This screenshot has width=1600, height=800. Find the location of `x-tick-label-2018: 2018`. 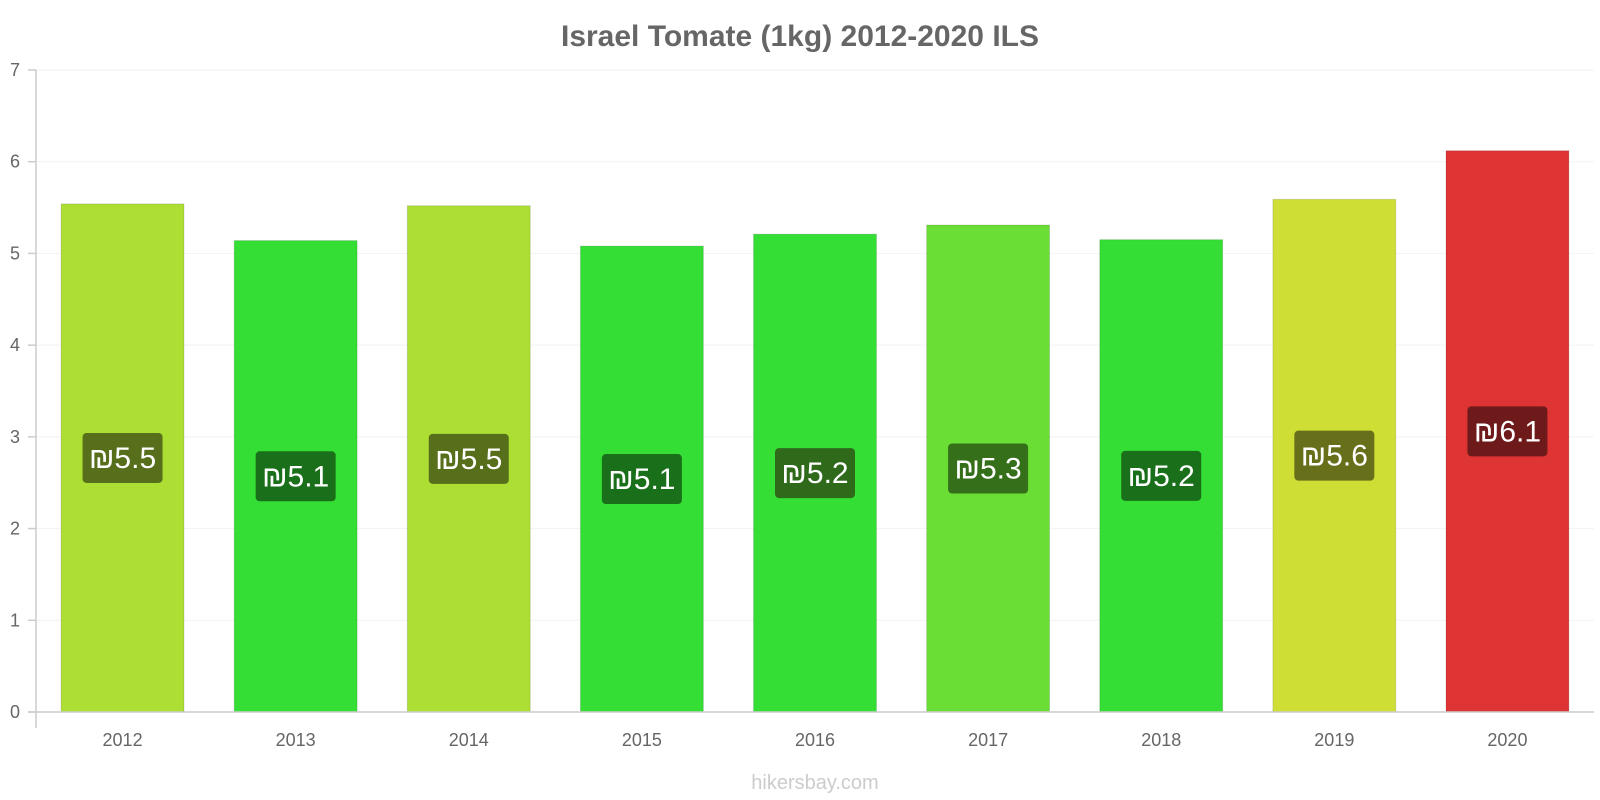

x-tick-label-2018: 2018 is located at coordinates (1161, 740).